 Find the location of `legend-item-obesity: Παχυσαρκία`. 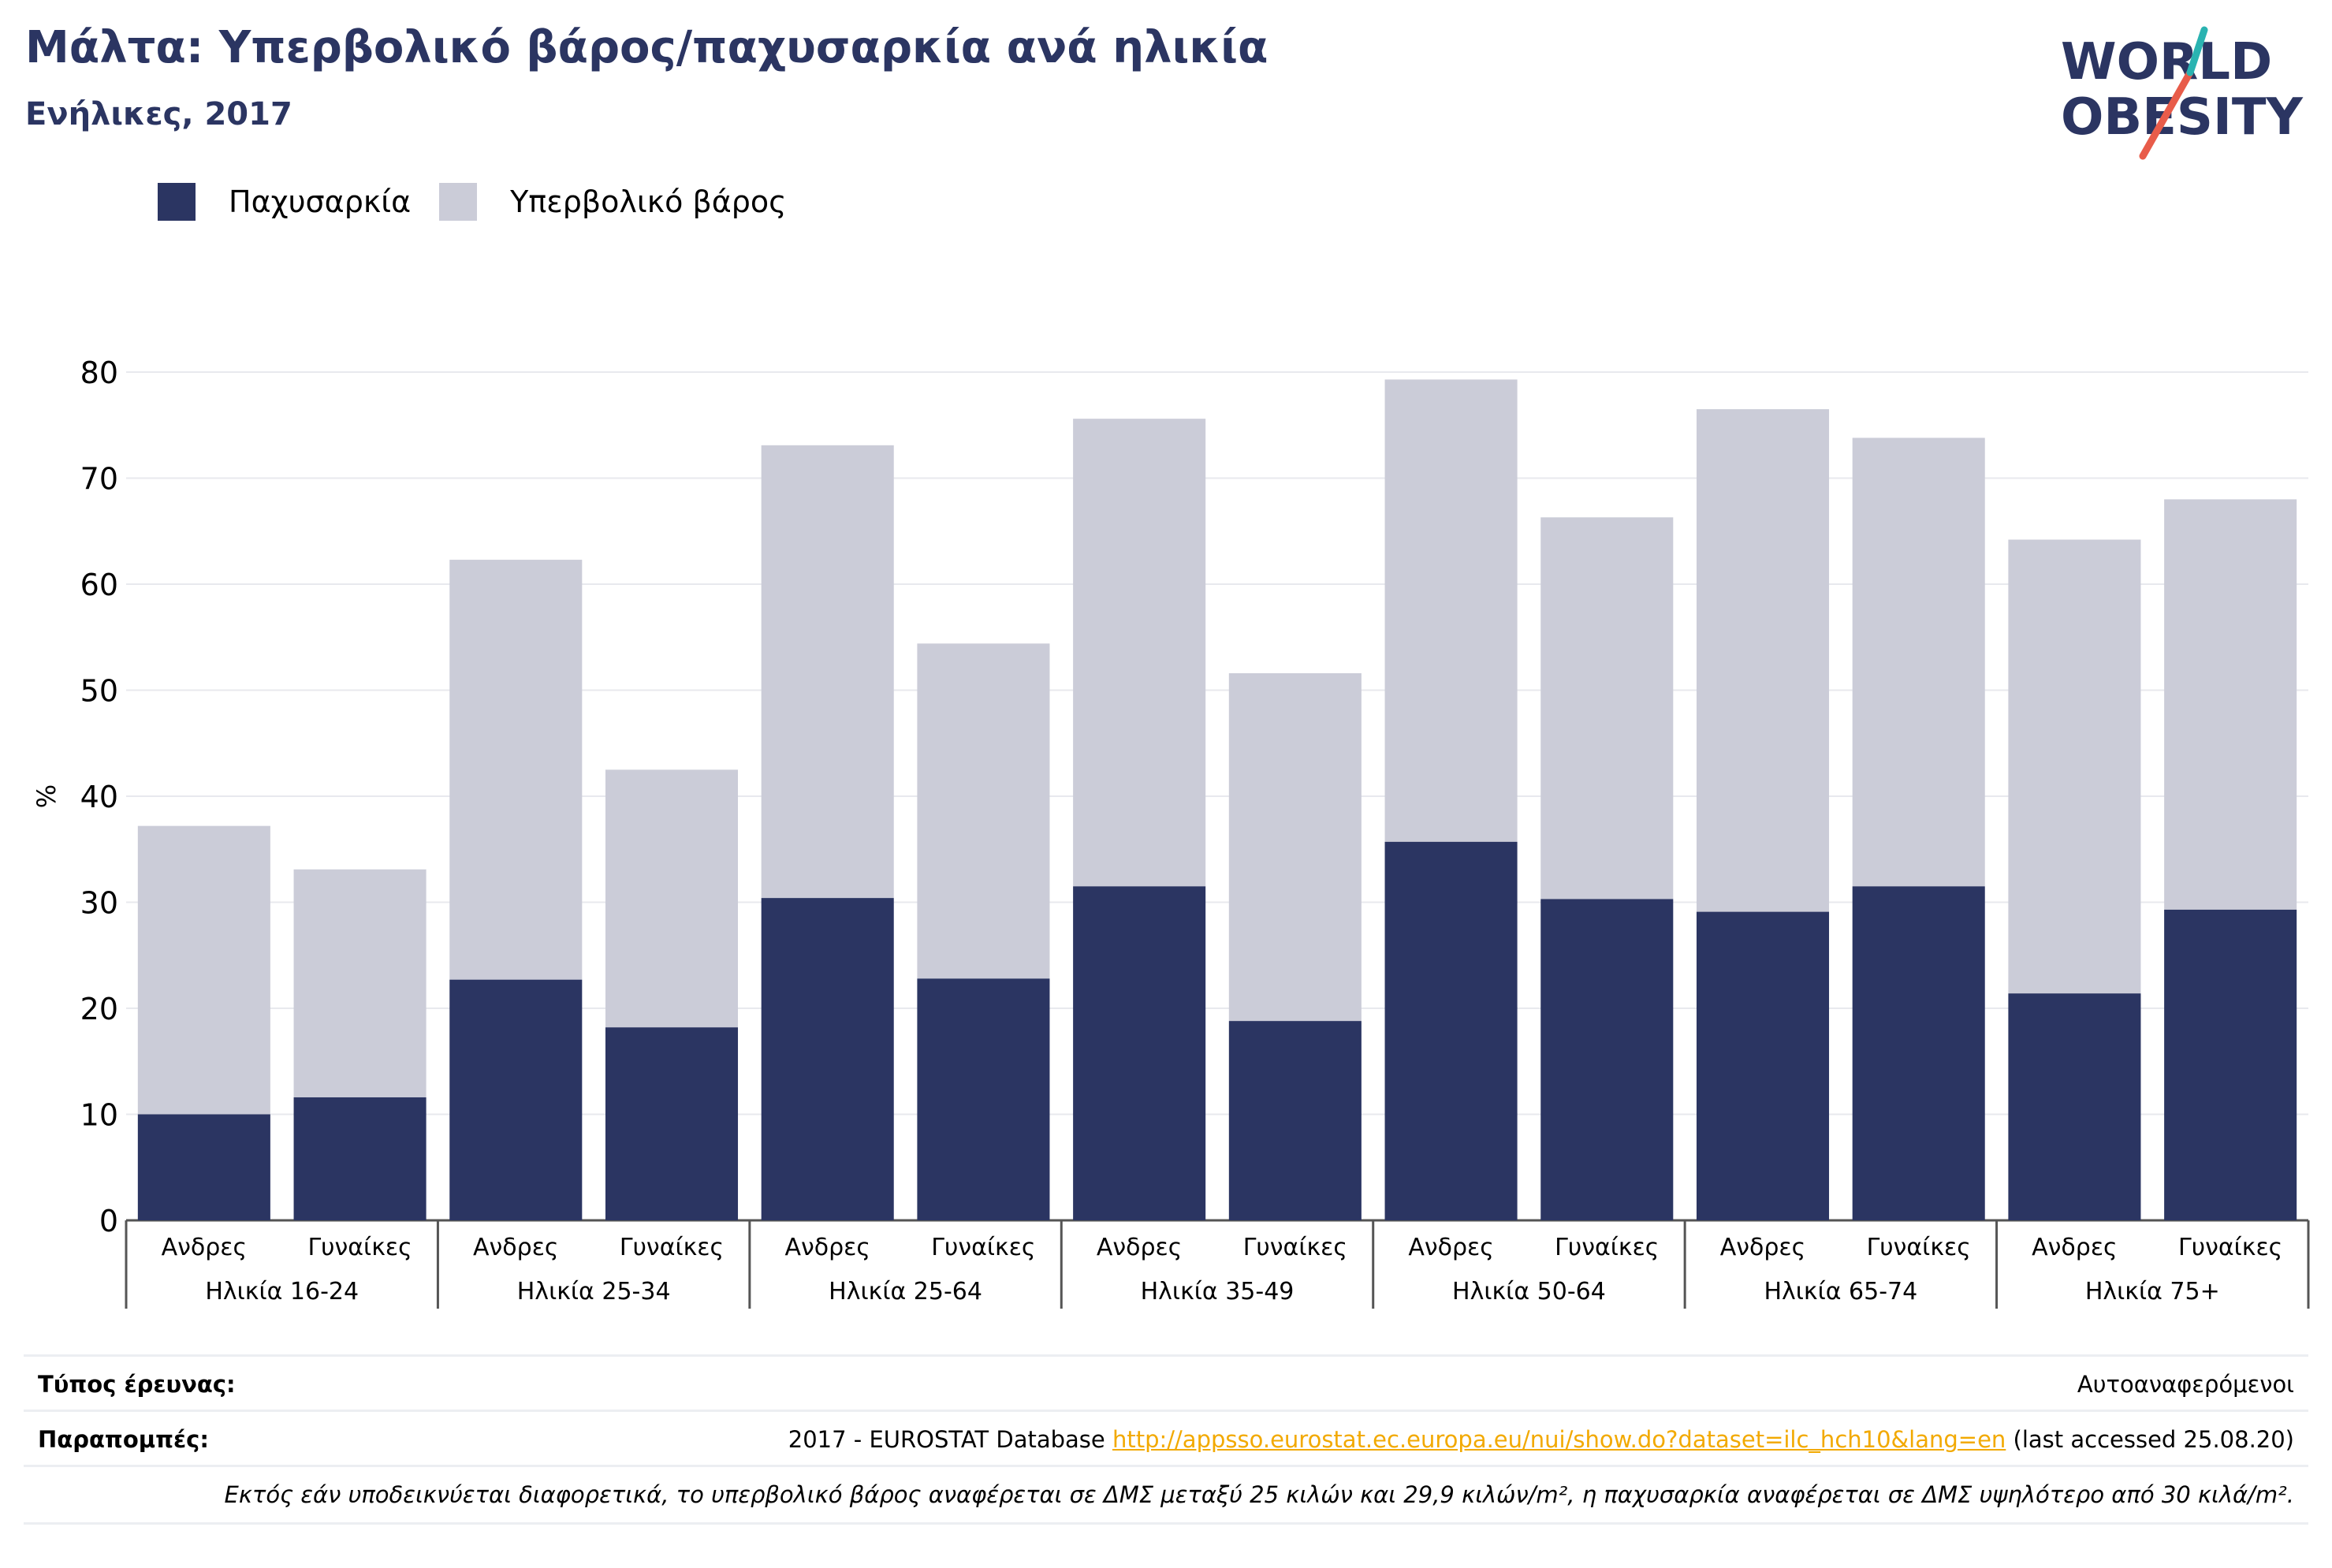

legend-item-obesity: Παχυσαρκία is located at coordinates (285, 202).